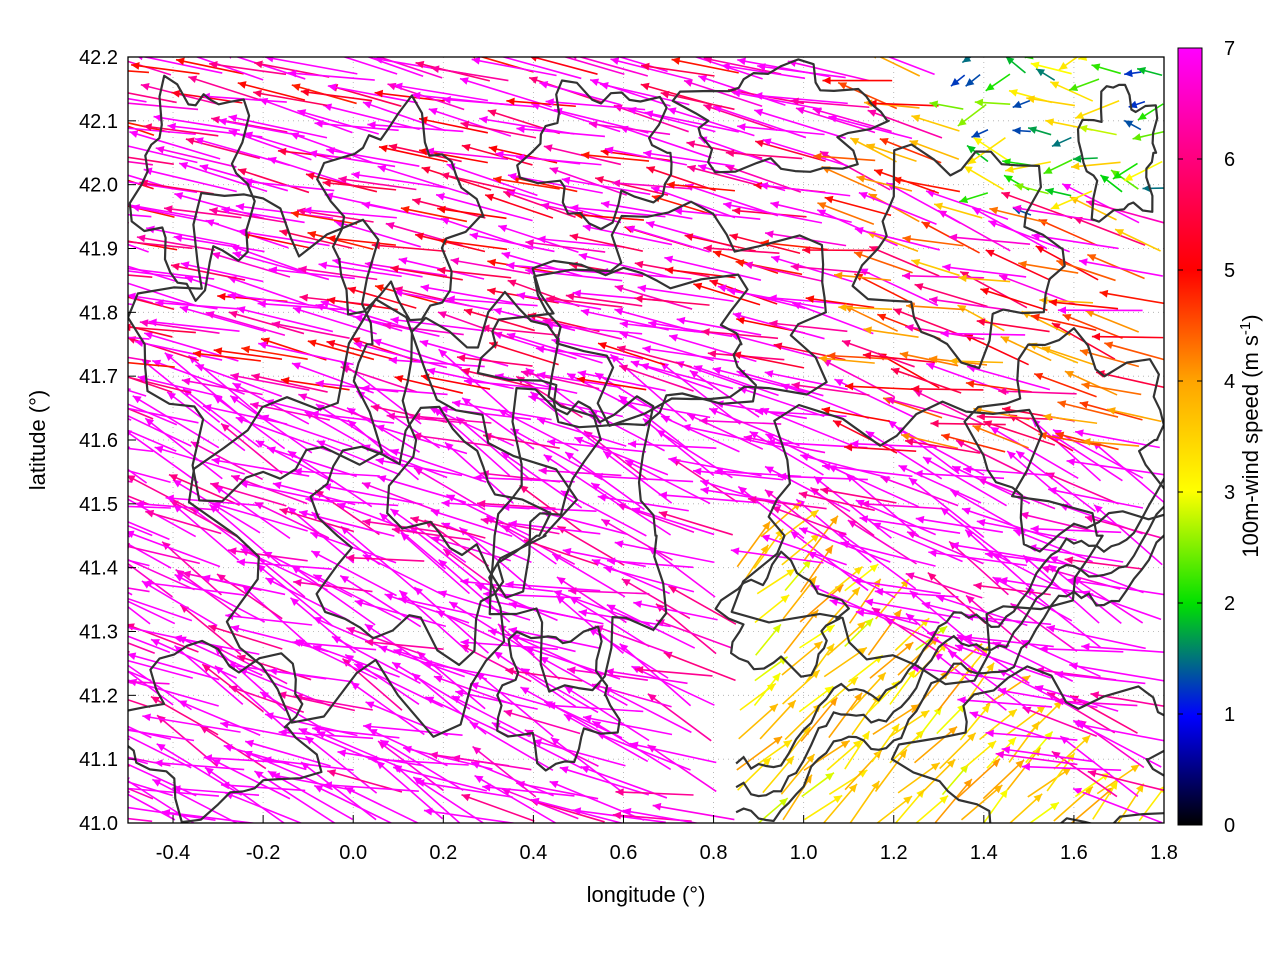 Image resolution: width=1280 pixels, height=965 pixels. Describe the element at coordinates (98, 696) in the screenshot. I see `y-tick-label: 41.2` at that location.